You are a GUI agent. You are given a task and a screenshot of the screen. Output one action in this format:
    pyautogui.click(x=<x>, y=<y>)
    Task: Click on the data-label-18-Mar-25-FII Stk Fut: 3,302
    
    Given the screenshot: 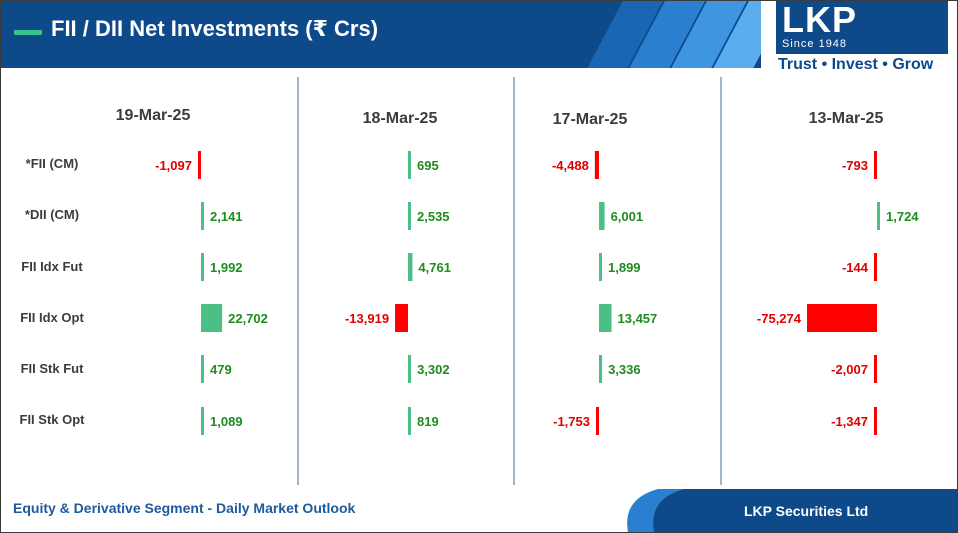 What is the action you would take?
    pyautogui.click(x=433, y=369)
    